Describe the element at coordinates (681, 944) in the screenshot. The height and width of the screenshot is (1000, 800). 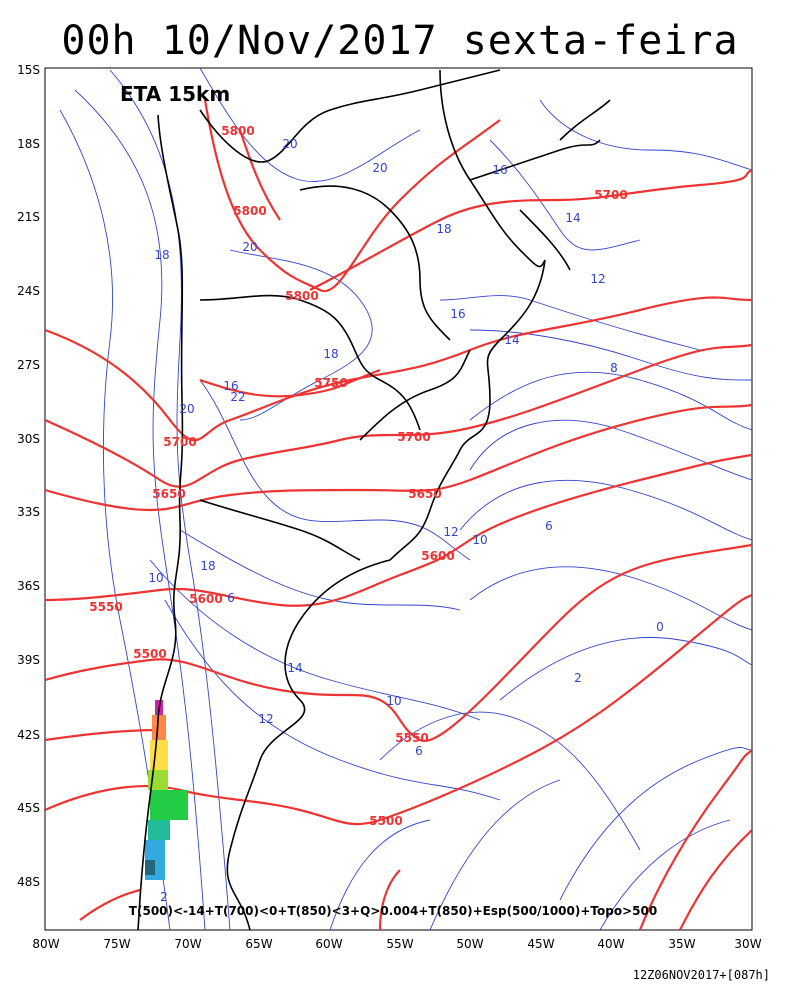
I see `lon-label: 35W` at that location.